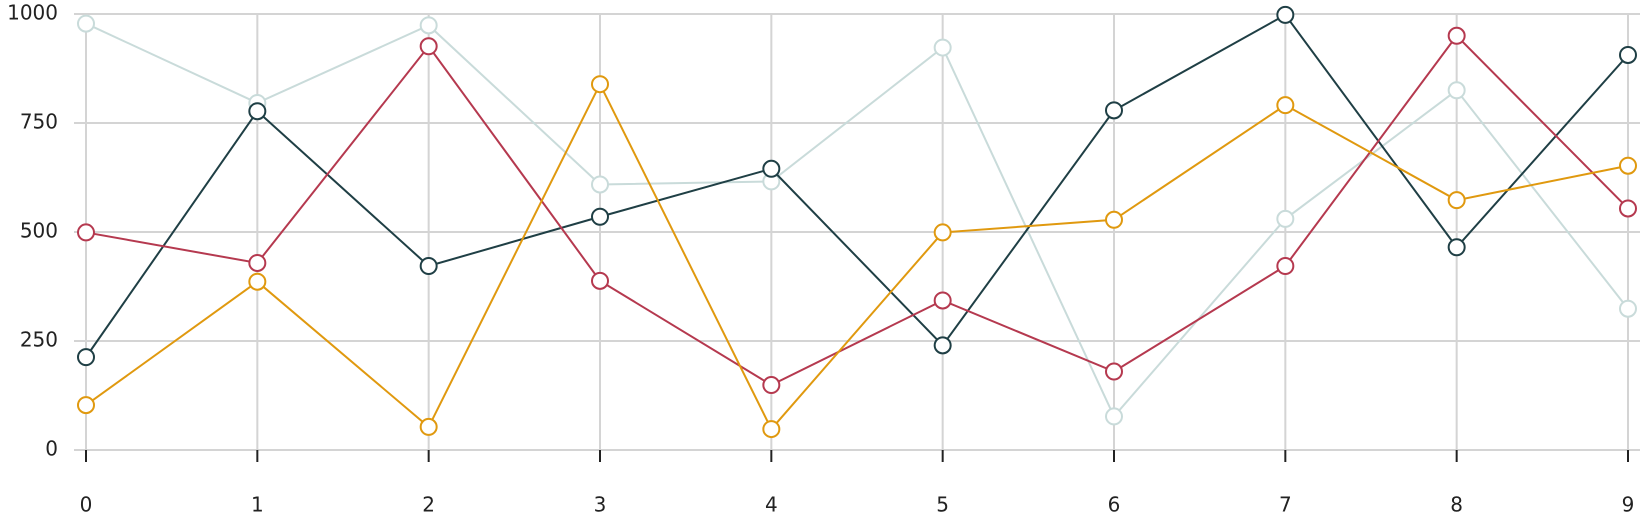 The height and width of the screenshot is (522, 1642). Describe the element at coordinates (771, 505) in the screenshot. I see `x-tick-label: 4` at that location.